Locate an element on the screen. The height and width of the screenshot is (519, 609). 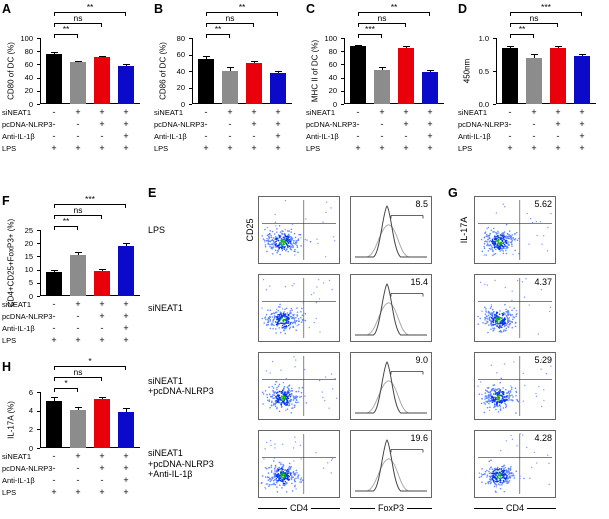
y-tick-label: 0.5 is located at coordinates (483, 71).